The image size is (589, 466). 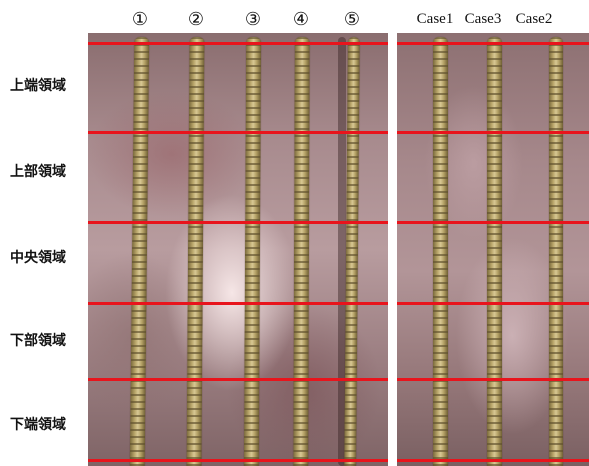 I want to click on column-label-case-1: Case1, so click(x=435, y=19).